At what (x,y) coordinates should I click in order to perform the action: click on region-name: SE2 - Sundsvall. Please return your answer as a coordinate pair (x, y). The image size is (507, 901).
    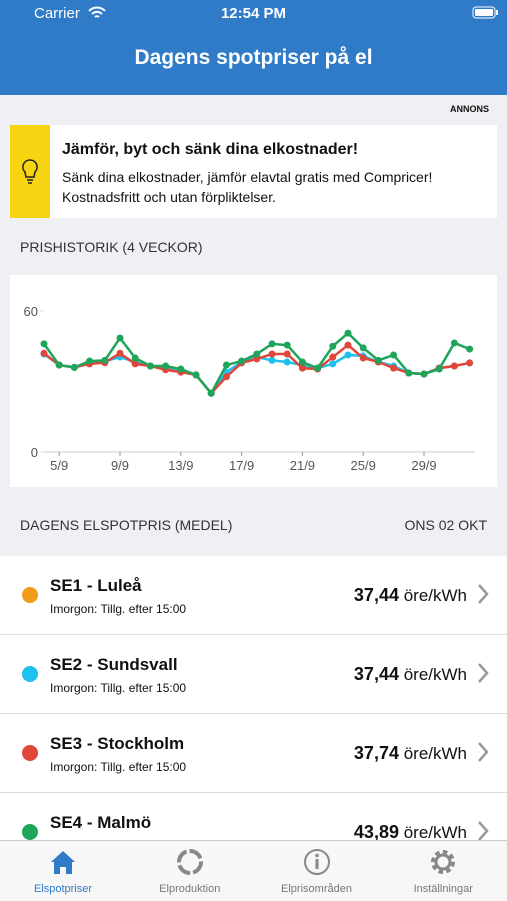
    Looking at the image, I should click on (114, 664).